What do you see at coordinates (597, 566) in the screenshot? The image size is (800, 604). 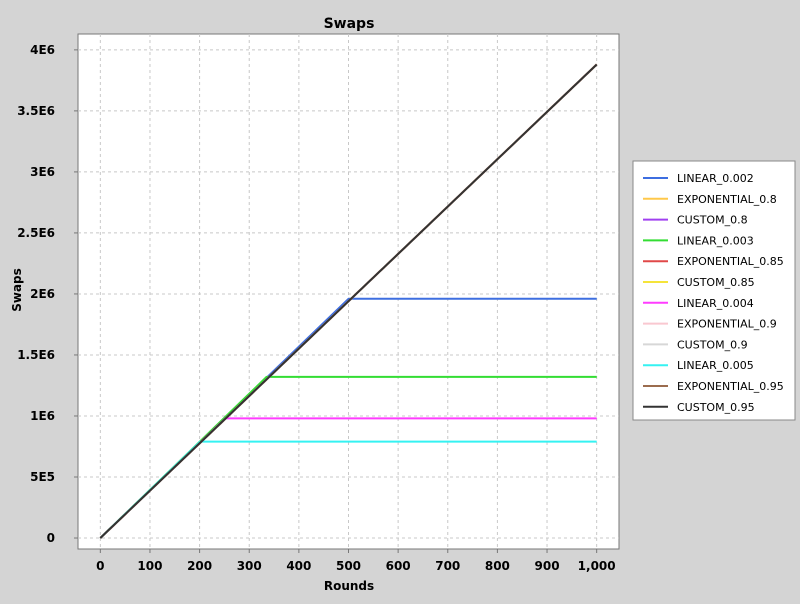 I see `x-tick-label: 1,000` at bounding box center [597, 566].